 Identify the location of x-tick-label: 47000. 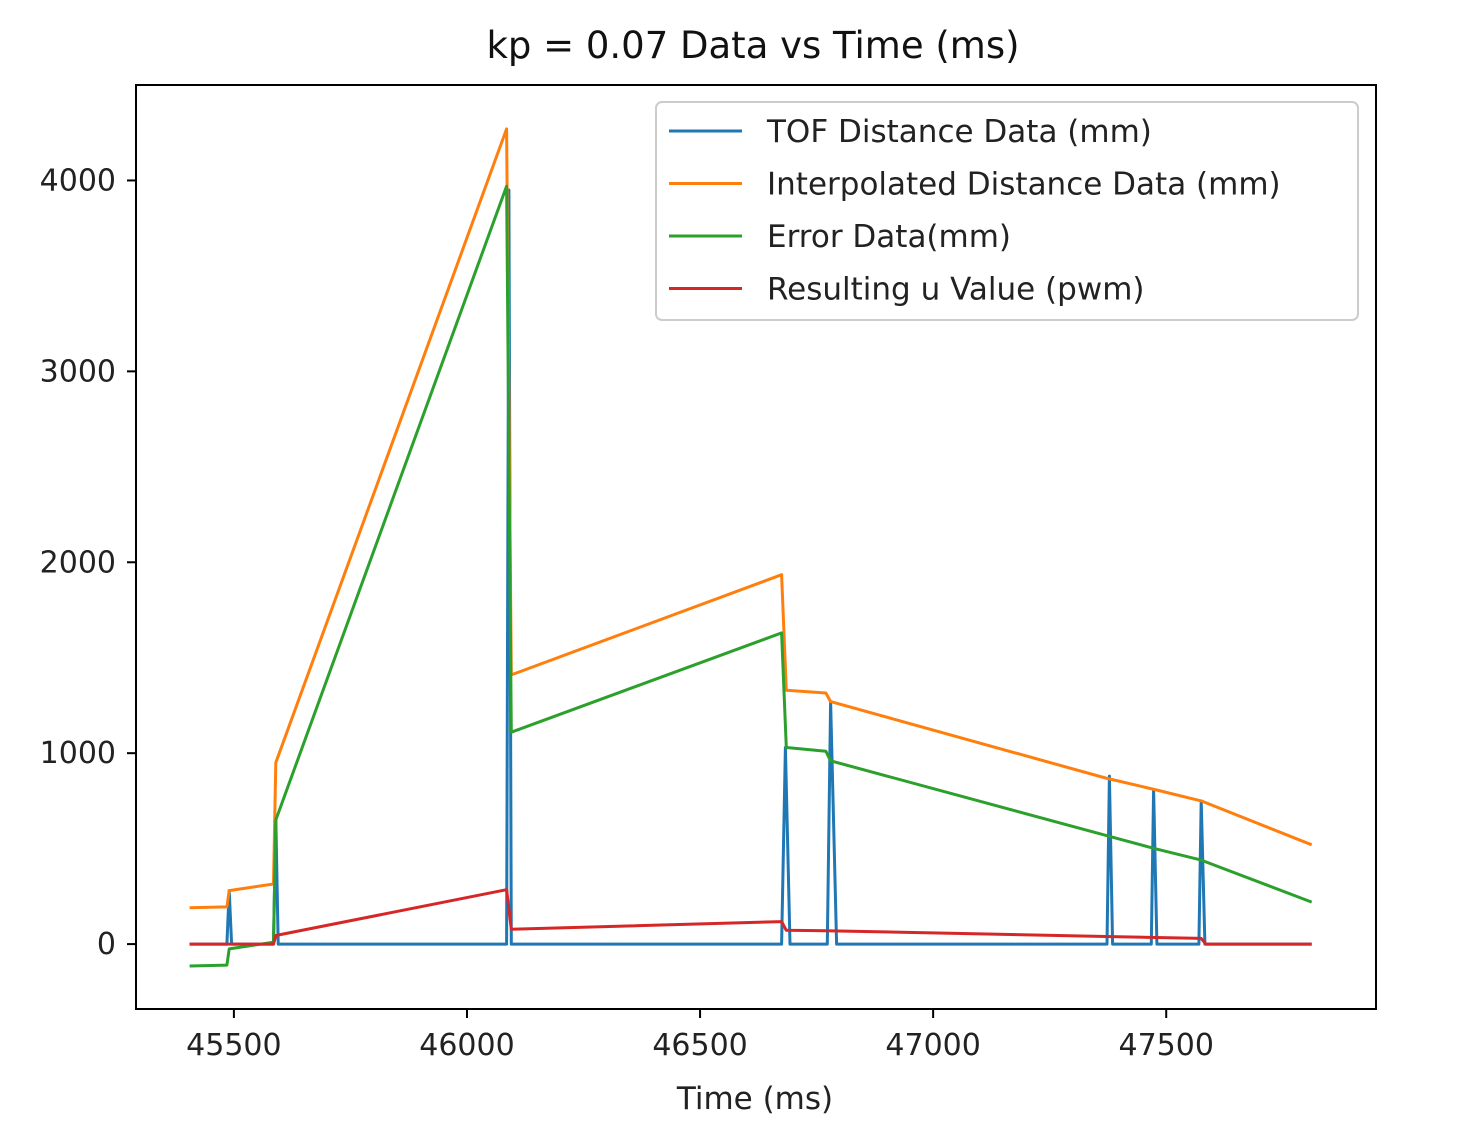
(932, 1045).